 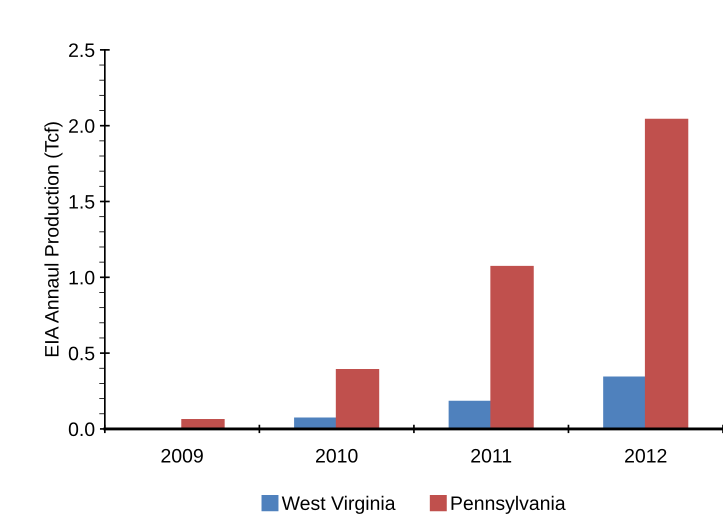 What do you see at coordinates (645, 455) in the screenshot?
I see `x-tick-label: 2012` at bounding box center [645, 455].